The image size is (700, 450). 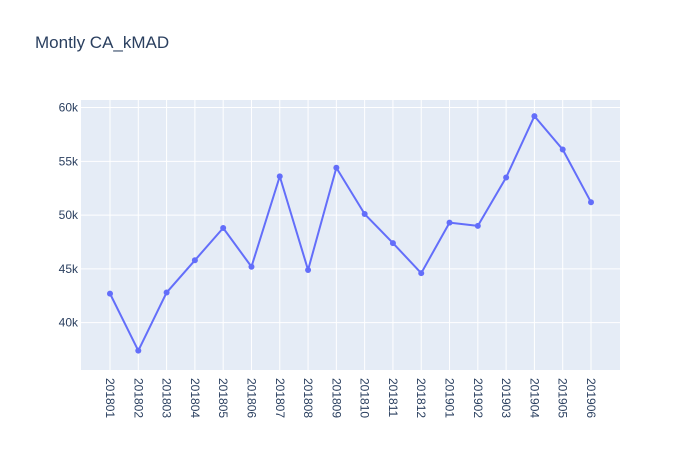 I want to click on x-tick-label: 201809, so click(x=336, y=398).